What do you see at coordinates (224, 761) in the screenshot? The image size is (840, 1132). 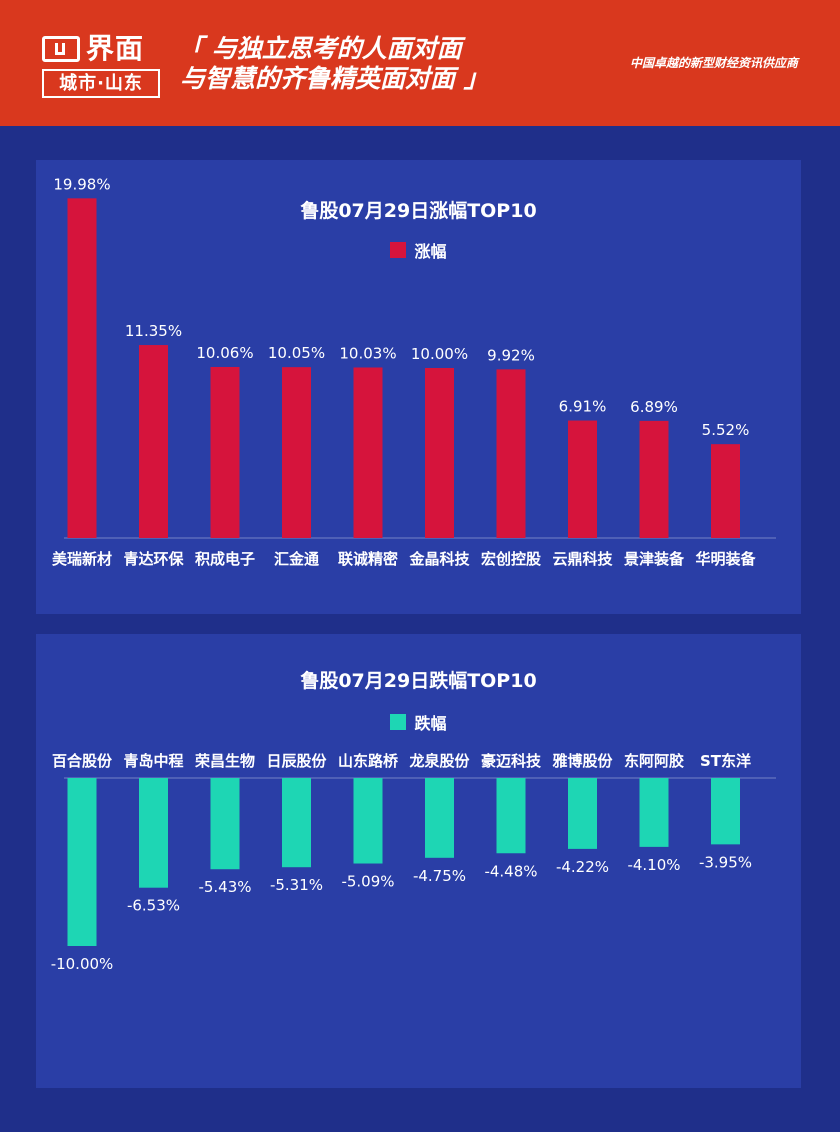 I see `category-label: 荣昌生物` at bounding box center [224, 761].